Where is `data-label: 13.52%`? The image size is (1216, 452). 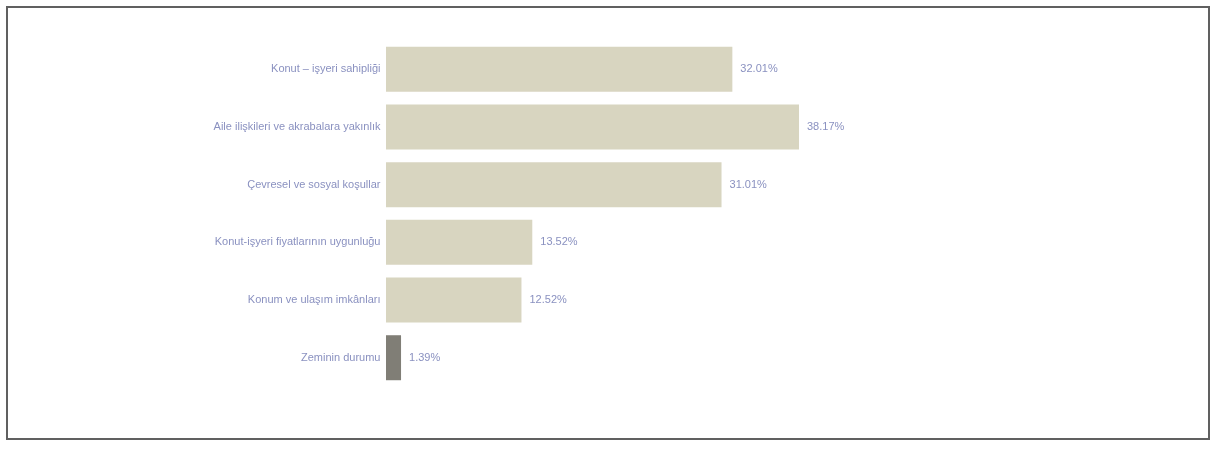
data-label: 13.52% is located at coordinates (559, 241).